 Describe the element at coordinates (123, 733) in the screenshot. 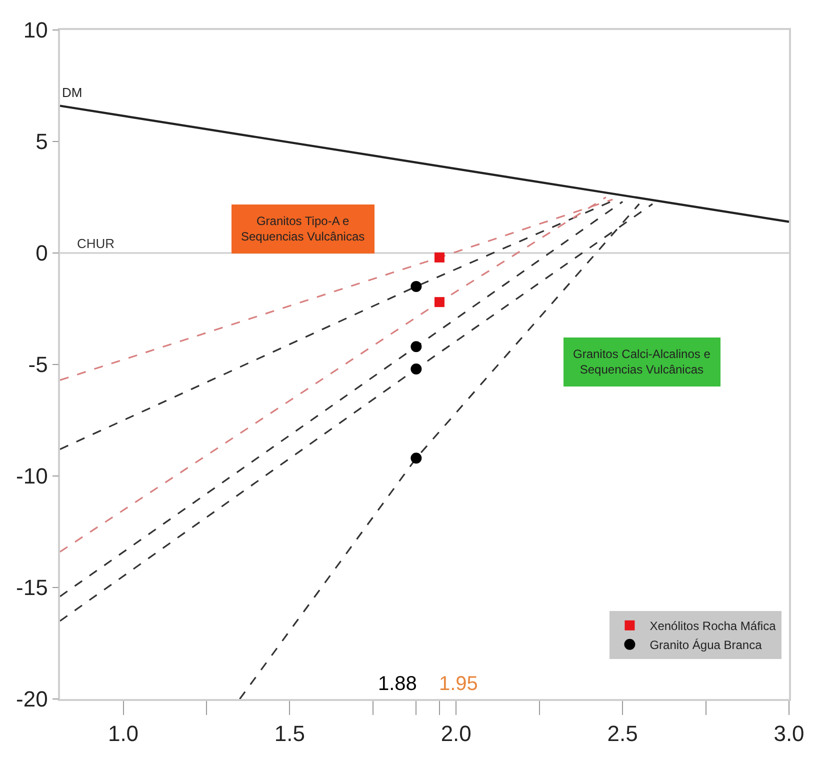

I see `x-tick-label: 1.0` at that location.